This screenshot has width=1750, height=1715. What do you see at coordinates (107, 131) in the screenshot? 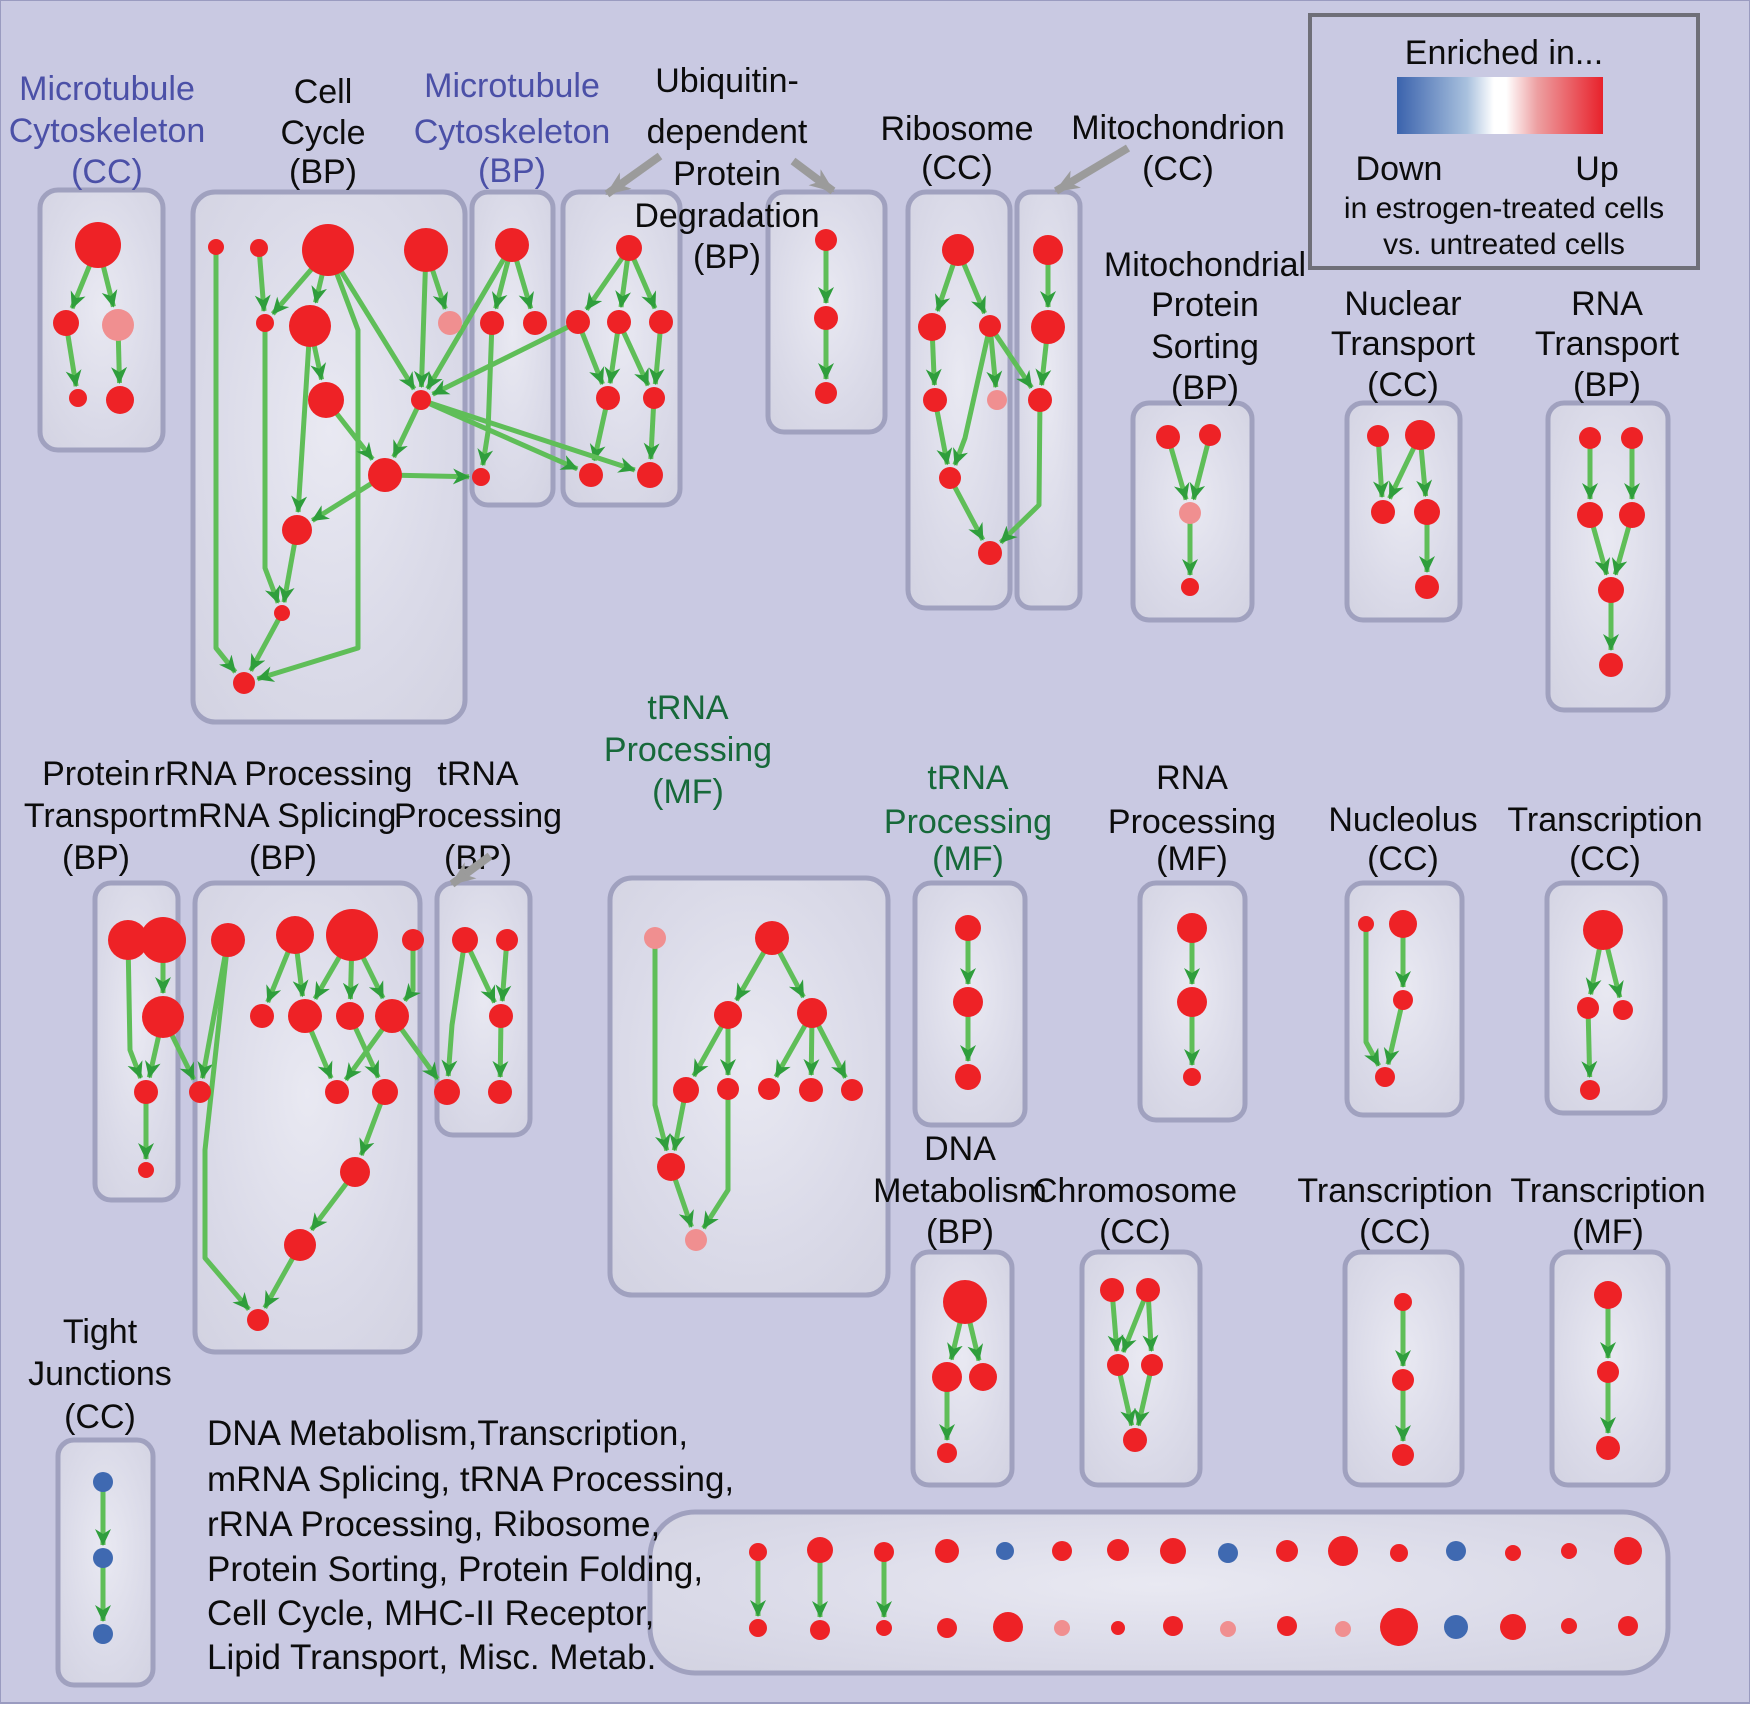
I see `cluster-label-microtubule-cytoskeleton-cc-line-1: Cytoskeleton` at bounding box center [107, 131].